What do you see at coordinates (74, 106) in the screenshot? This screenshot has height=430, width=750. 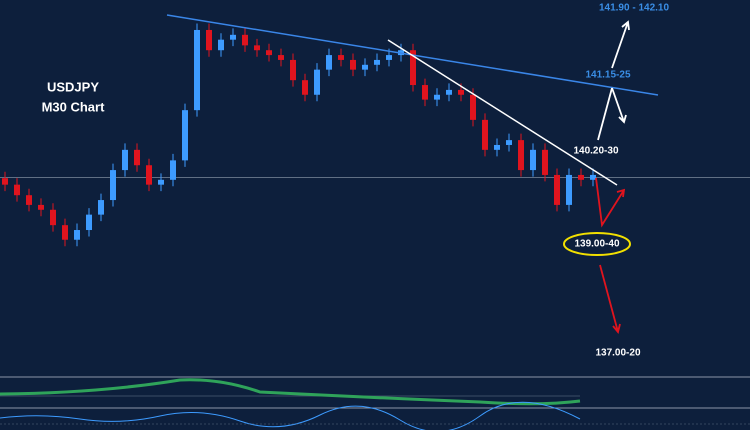 I see `chart-subtitle: M30 Chart` at bounding box center [74, 106].